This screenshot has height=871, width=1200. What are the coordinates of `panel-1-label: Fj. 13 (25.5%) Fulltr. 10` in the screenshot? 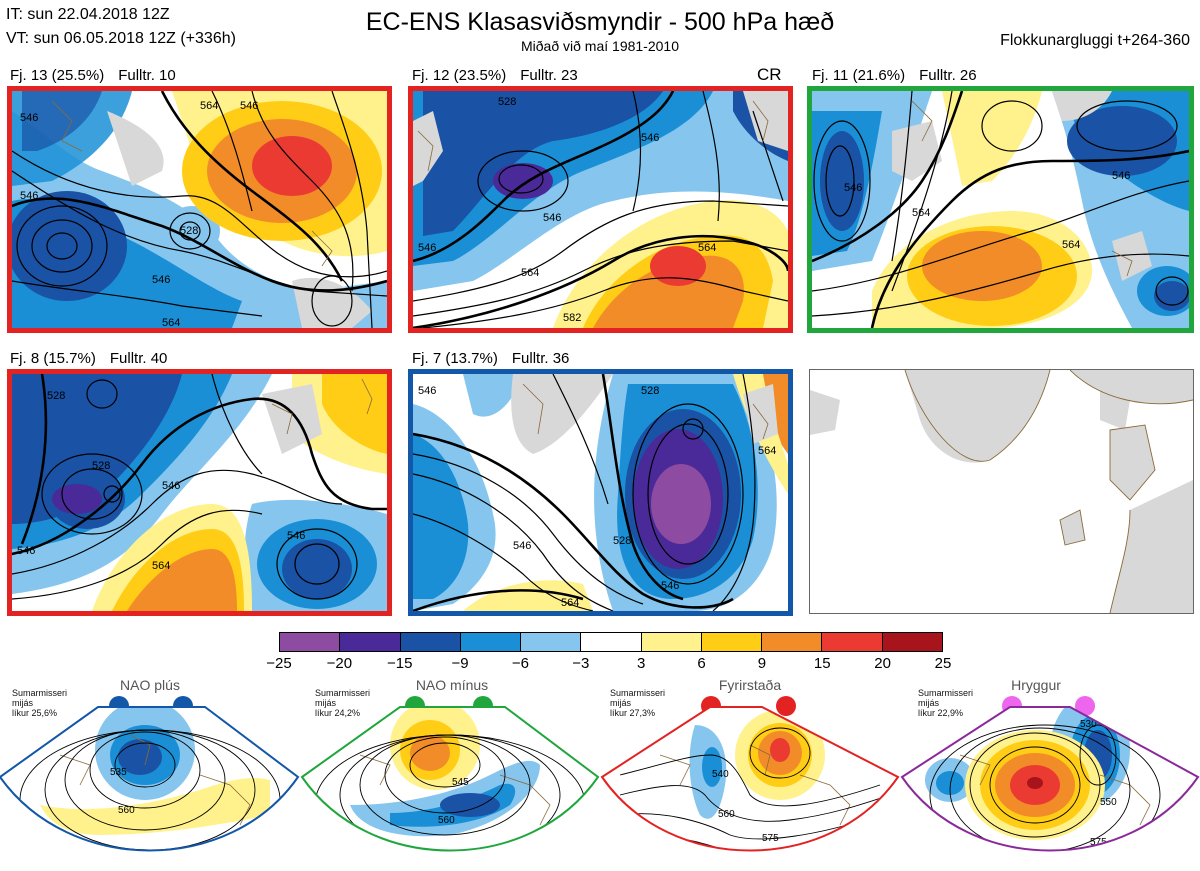 It's located at (93, 75).